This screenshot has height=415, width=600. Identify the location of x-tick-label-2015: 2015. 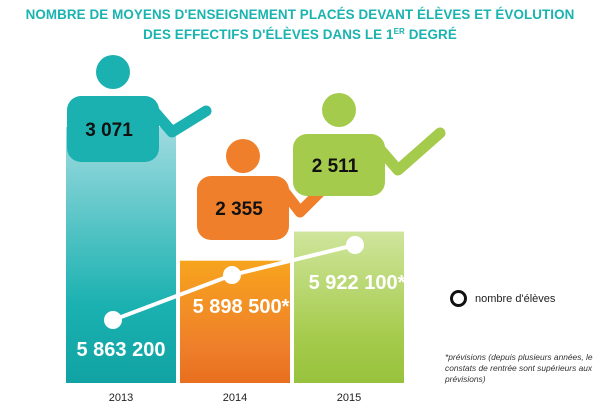
(349, 398).